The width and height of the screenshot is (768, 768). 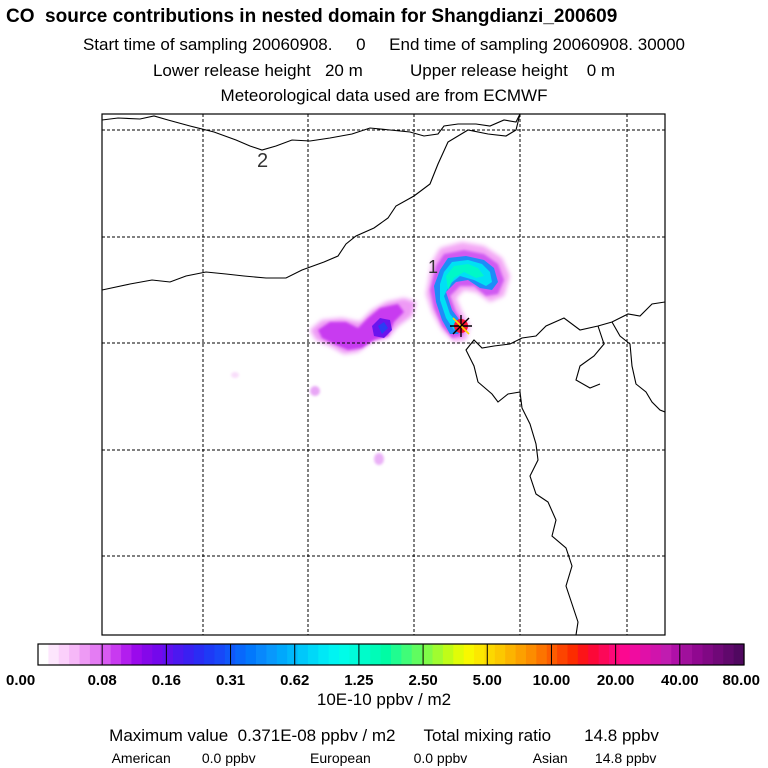 What do you see at coordinates (358, 680) in the screenshot?
I see `colorbar-tick-label: 1.25` at bounding box center [358, 680].